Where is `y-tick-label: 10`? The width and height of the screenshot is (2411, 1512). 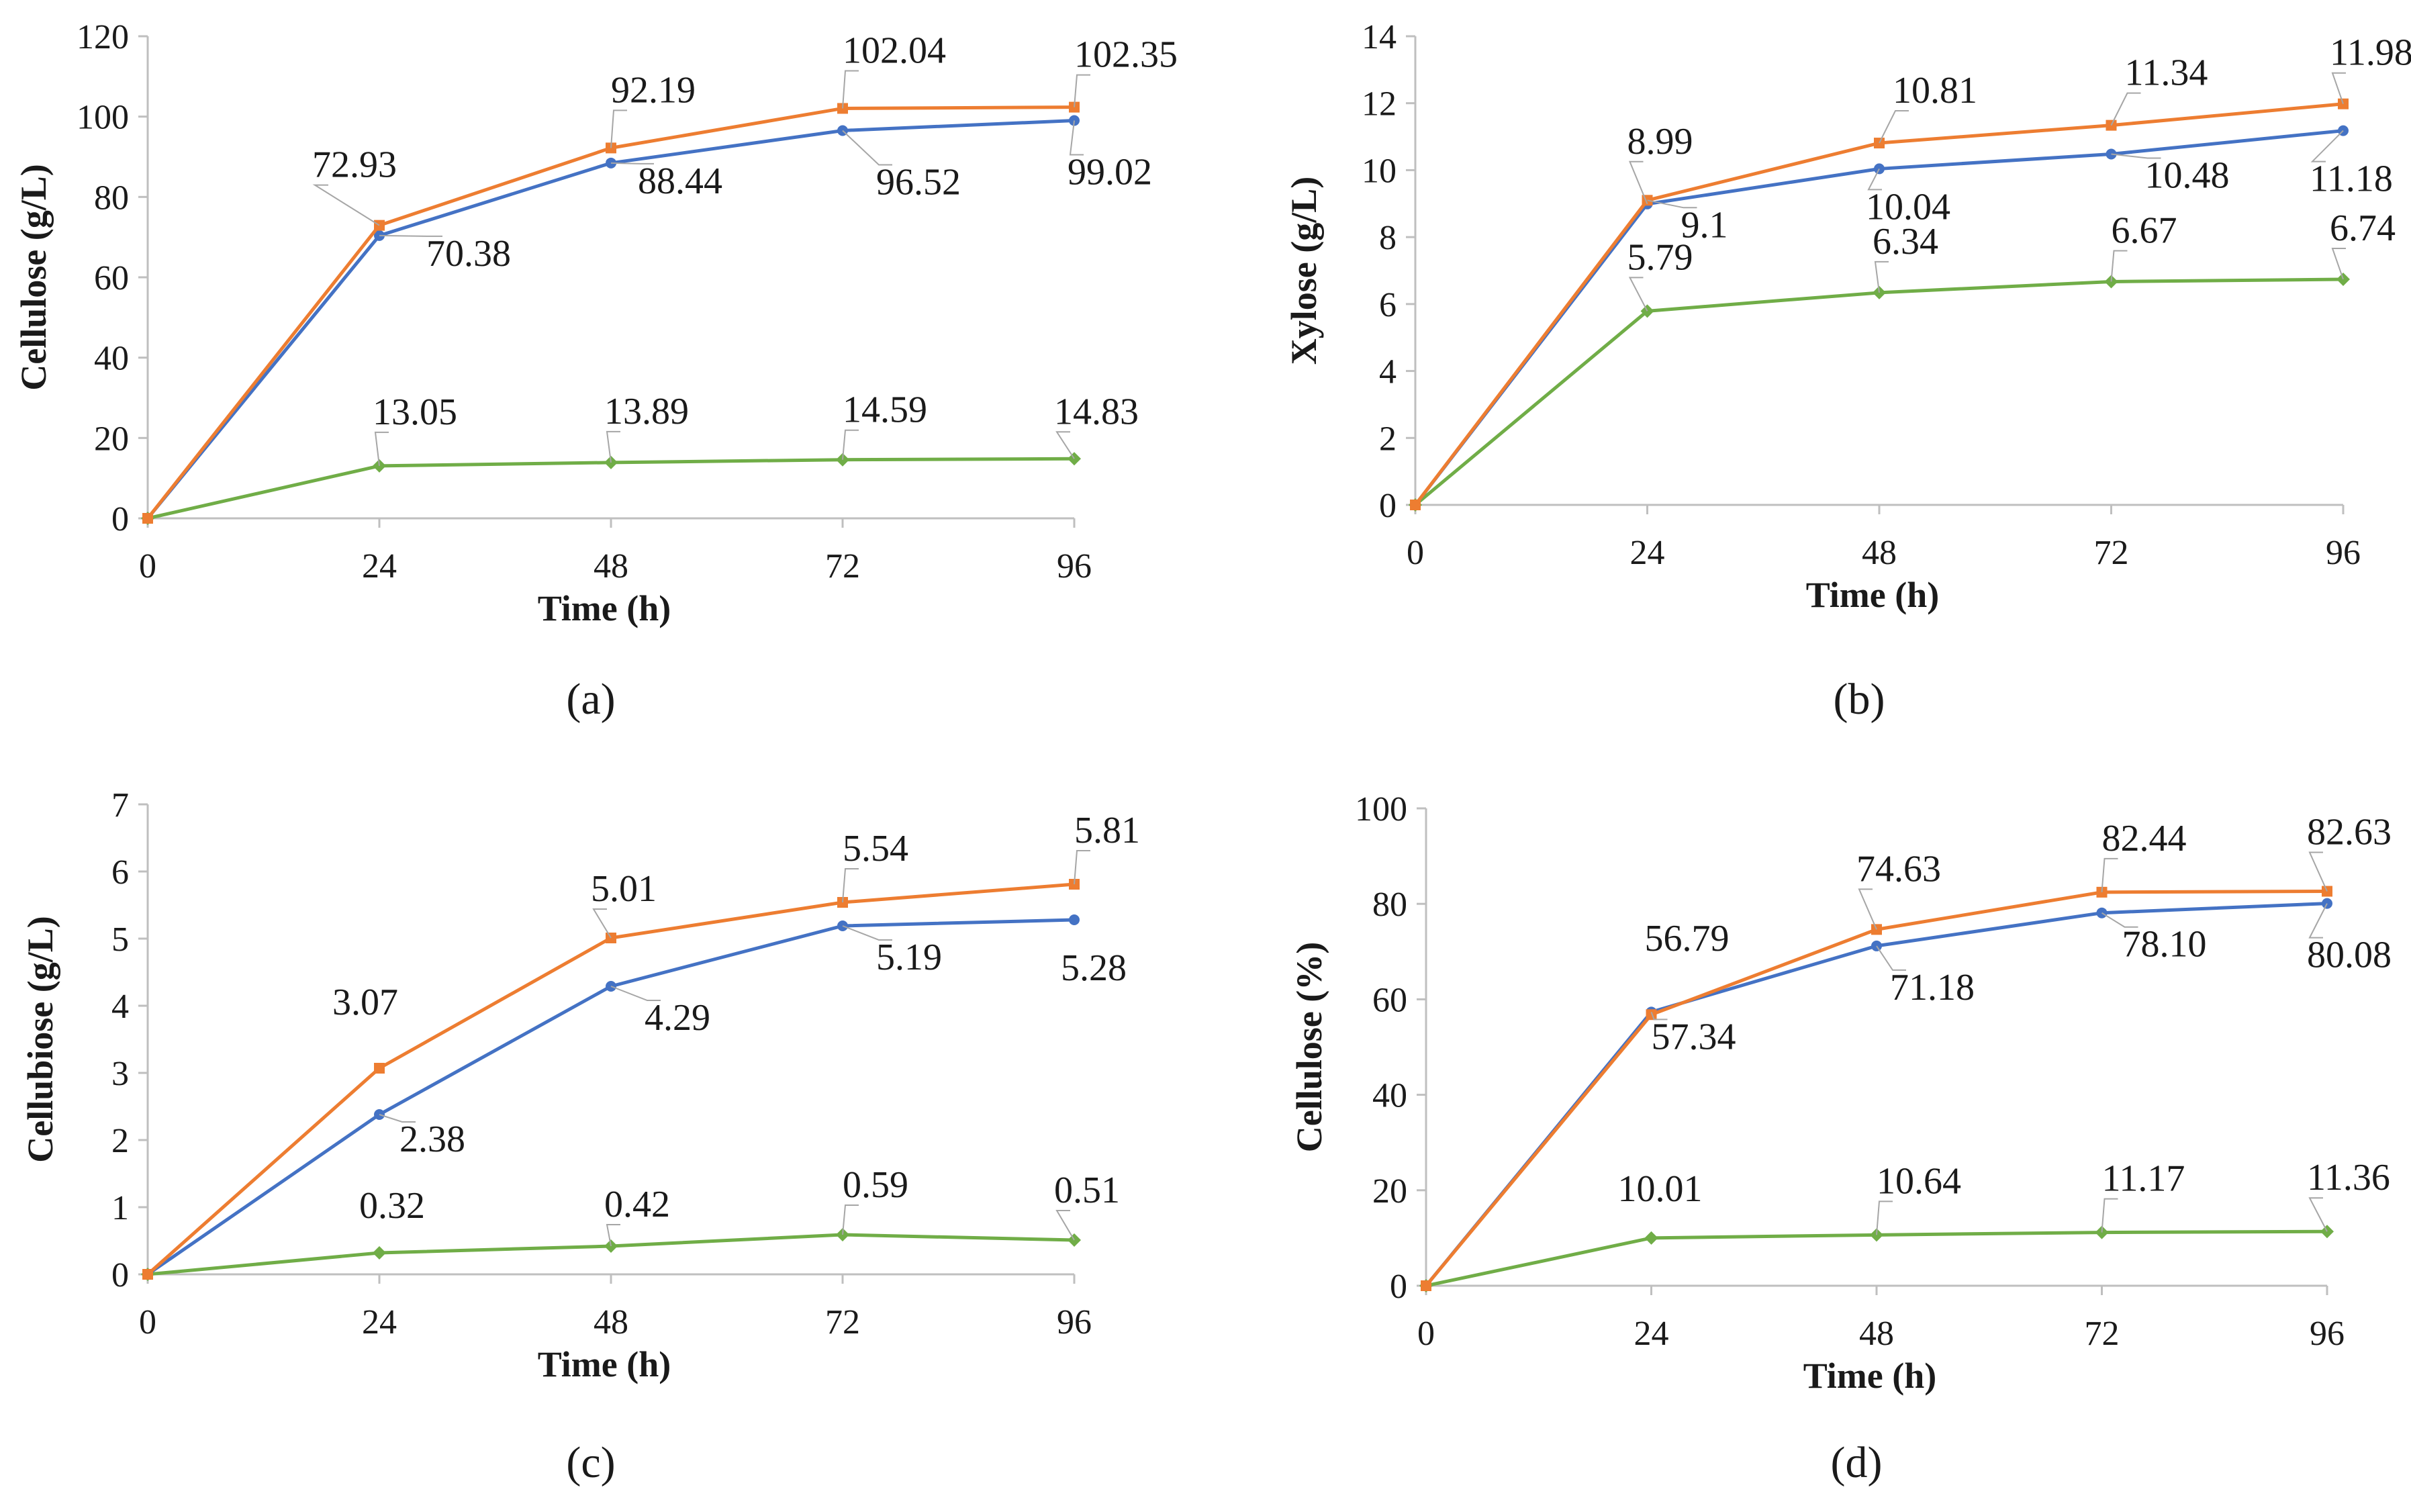 y-tick-label: 10 is located at coordinates (1379, 171).